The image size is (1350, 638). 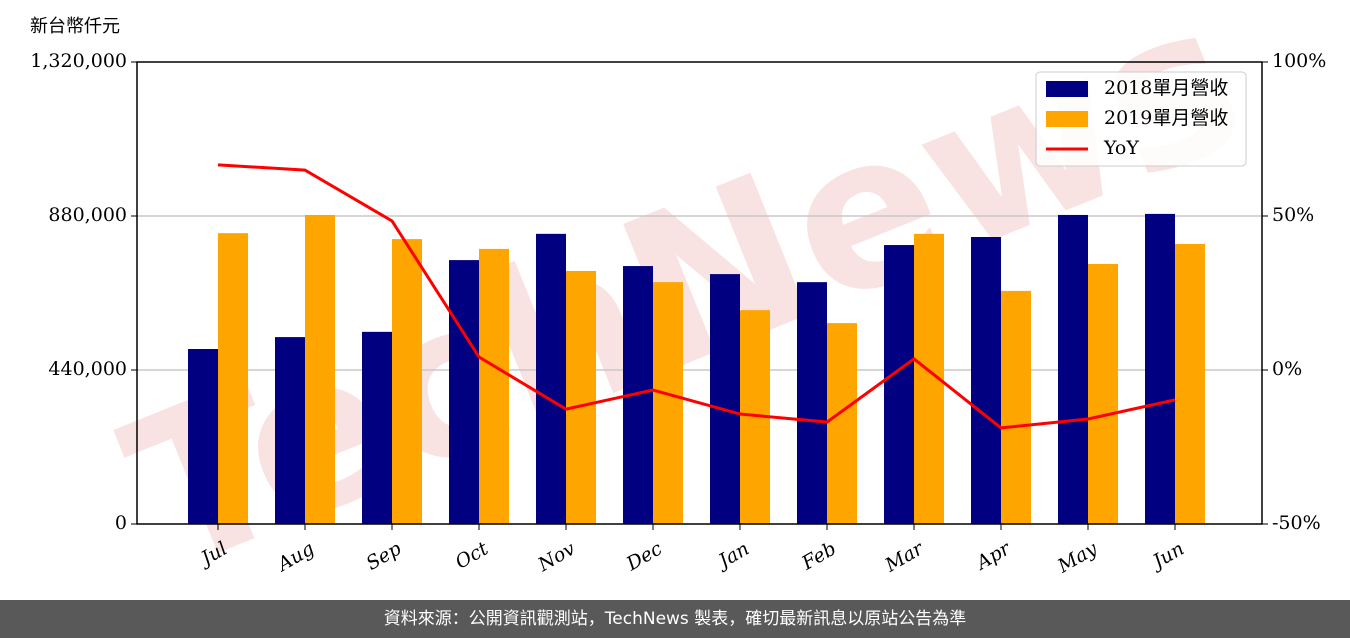 I want to click on x-tick-label: Dec, so click(x=644, y=556).